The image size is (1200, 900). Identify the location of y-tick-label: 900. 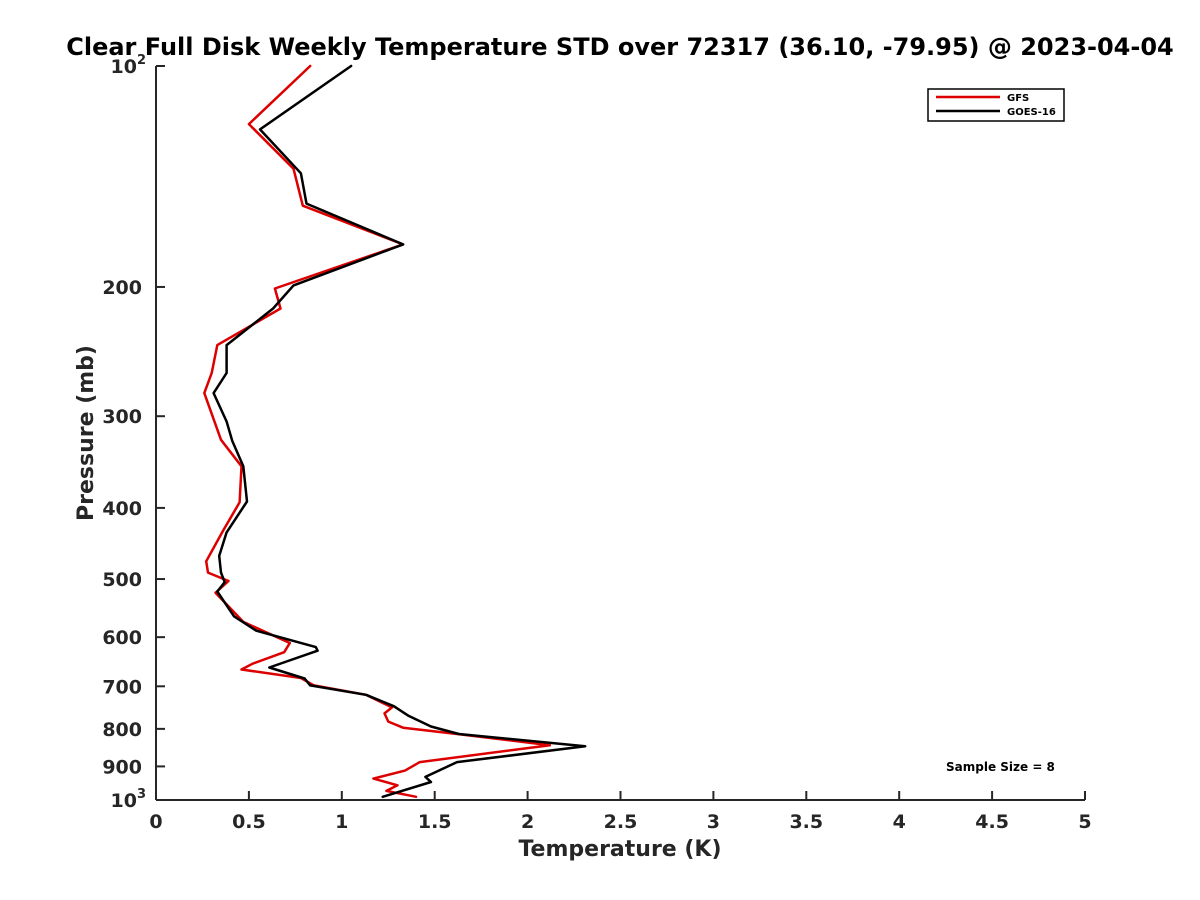
(122, 767).